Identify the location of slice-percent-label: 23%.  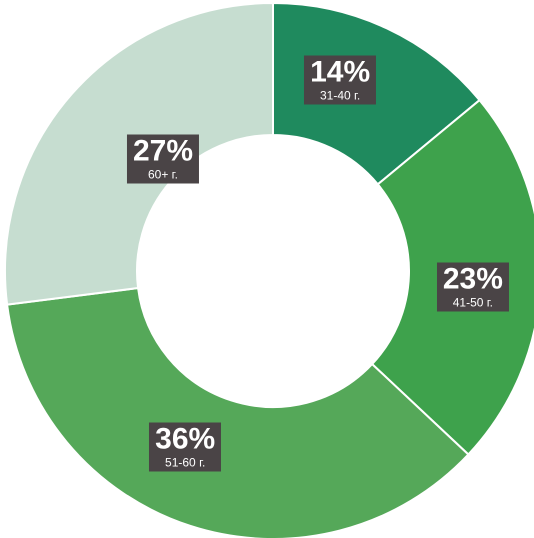
(472, 279).